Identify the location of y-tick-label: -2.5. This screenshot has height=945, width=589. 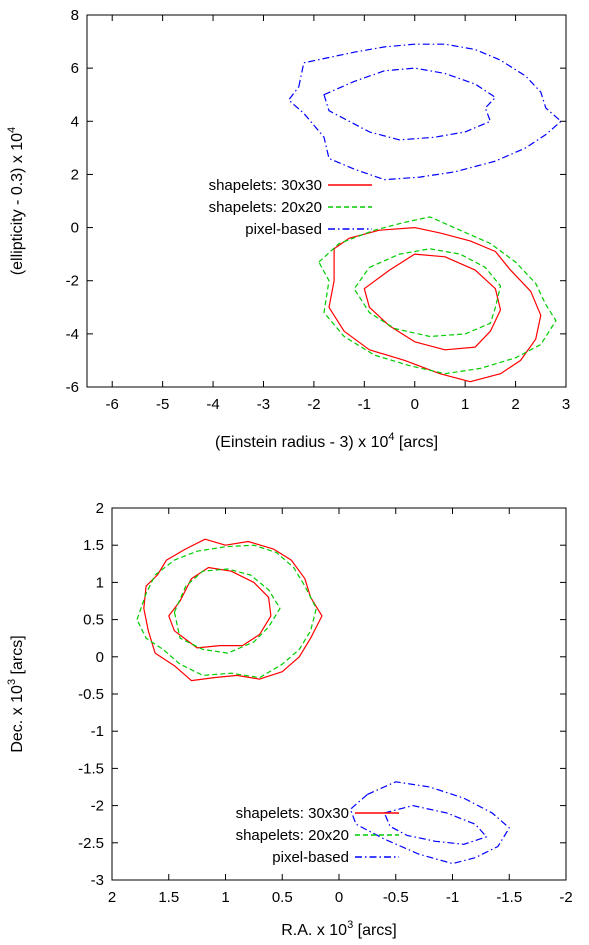
(91, 843).